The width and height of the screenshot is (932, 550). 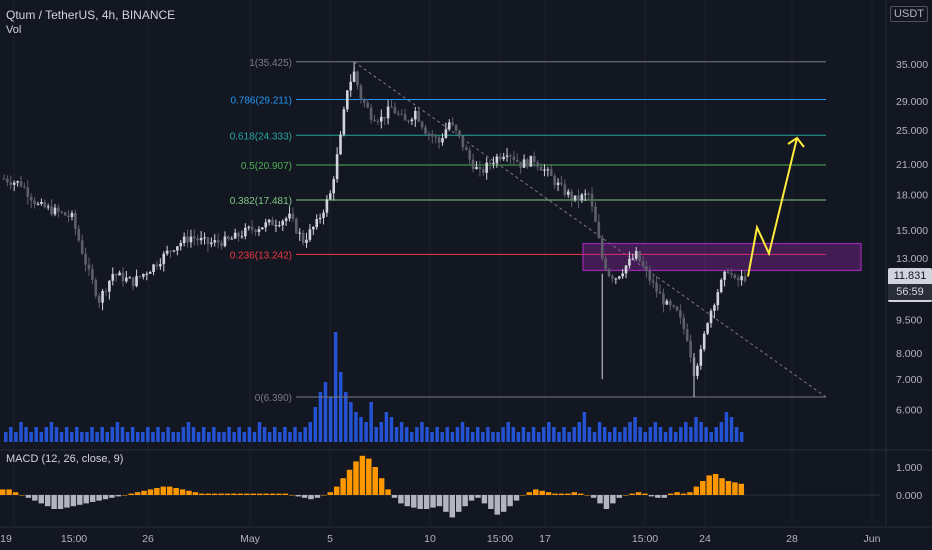 I want to click on volume-indicator-label: Vol, so click(x=14, y=30).